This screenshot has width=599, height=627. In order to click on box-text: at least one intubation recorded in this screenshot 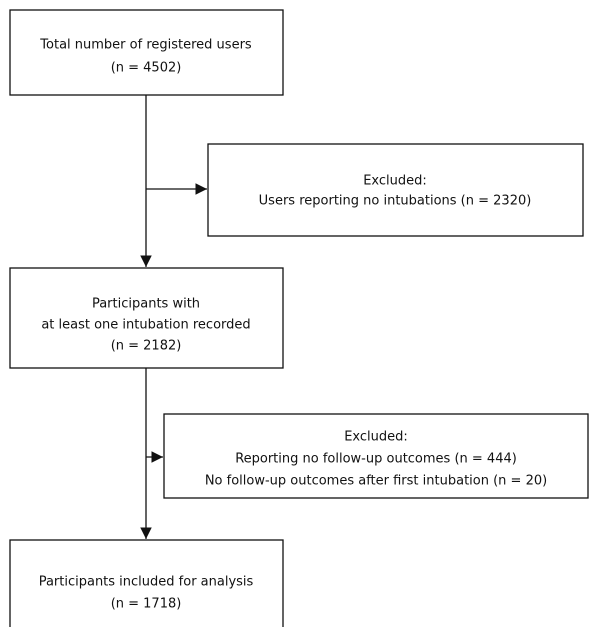, I will do `click(145, 325)`.